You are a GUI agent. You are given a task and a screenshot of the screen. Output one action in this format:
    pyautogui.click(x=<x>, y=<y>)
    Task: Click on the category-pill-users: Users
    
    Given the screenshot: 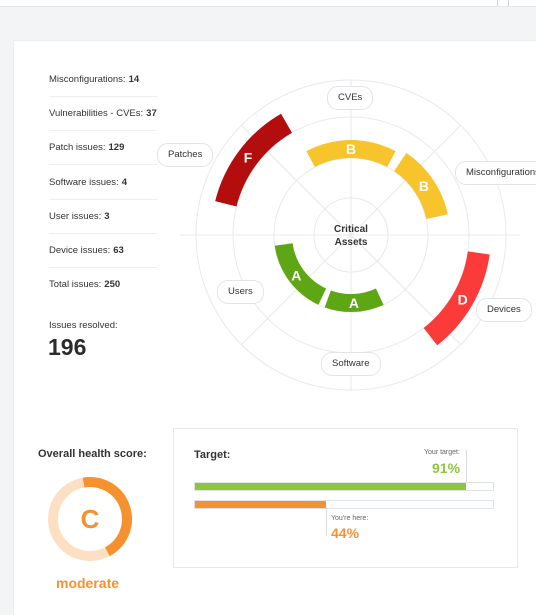 What is the action you would take?
    pyautogui.click(x=240, y=292)
    